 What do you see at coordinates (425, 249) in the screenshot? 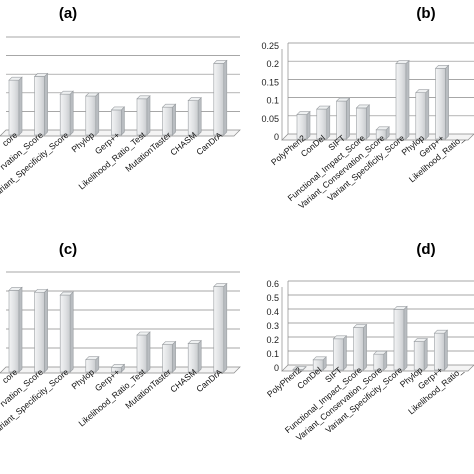
I see `panel-label-d: (d)` at bounding box center [425, 249].